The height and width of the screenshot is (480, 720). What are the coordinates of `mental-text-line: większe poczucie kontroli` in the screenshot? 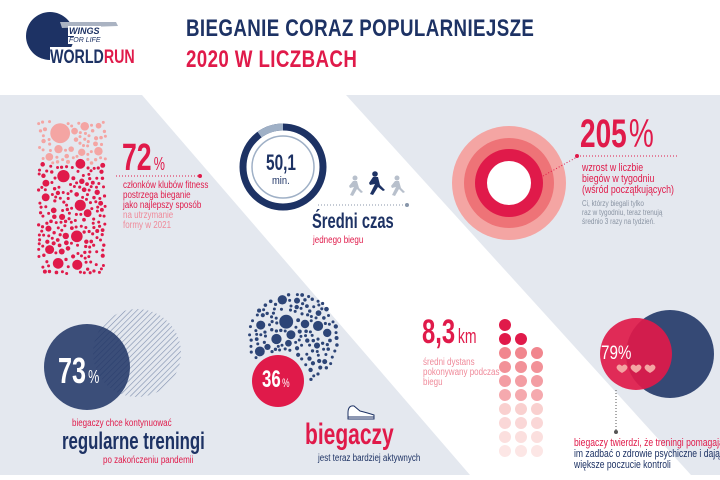 It's located at (622, 465).